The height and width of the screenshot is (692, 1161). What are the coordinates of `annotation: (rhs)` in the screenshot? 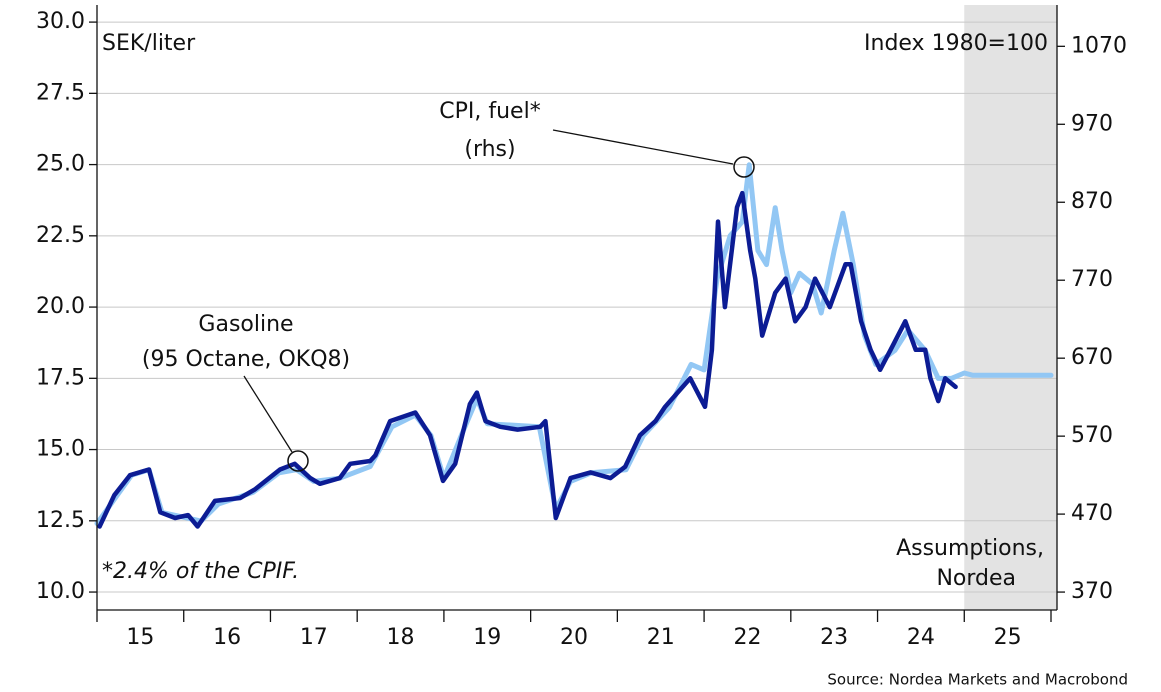 It's located at (489, 149).